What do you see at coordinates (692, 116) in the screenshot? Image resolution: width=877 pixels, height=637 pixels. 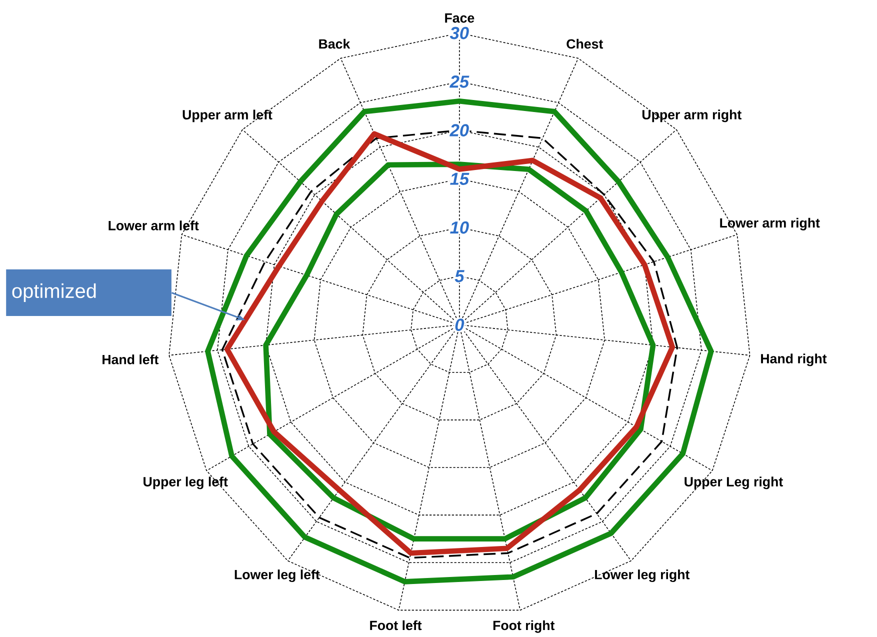 I see `spoke-label: Upper arm right` at bounding box center [692, 116].